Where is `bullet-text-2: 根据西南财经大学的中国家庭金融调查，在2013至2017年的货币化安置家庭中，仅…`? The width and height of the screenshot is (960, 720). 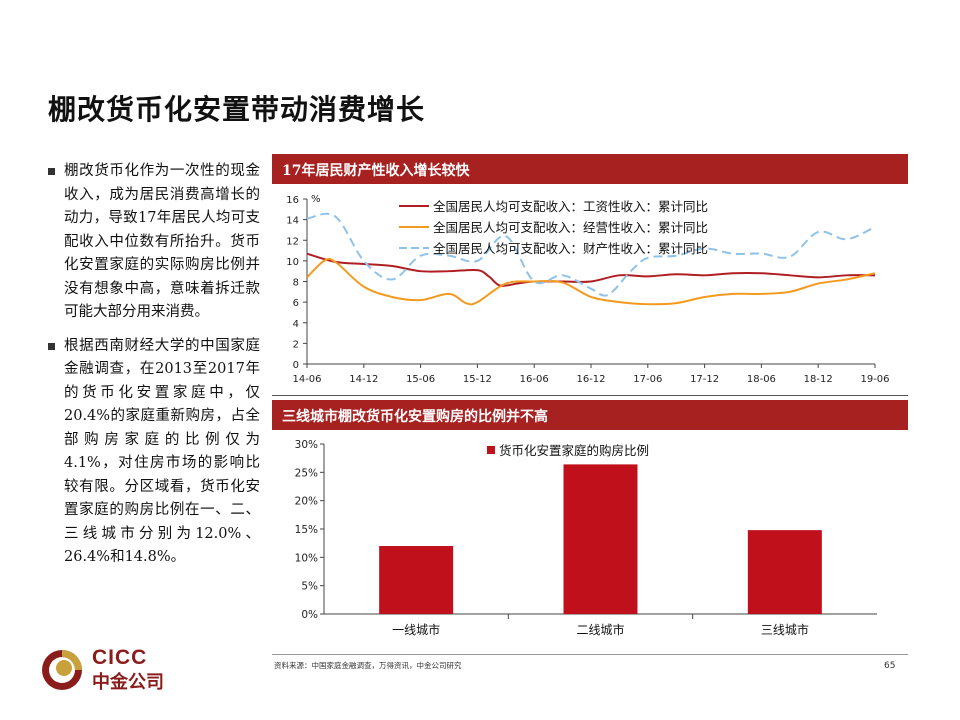 bullet-text-2: 根据西南财经大学的中国家庭金融调查，在2013至2017年的货币化安置家庭中，仅… is located at coordinates (162, 451).